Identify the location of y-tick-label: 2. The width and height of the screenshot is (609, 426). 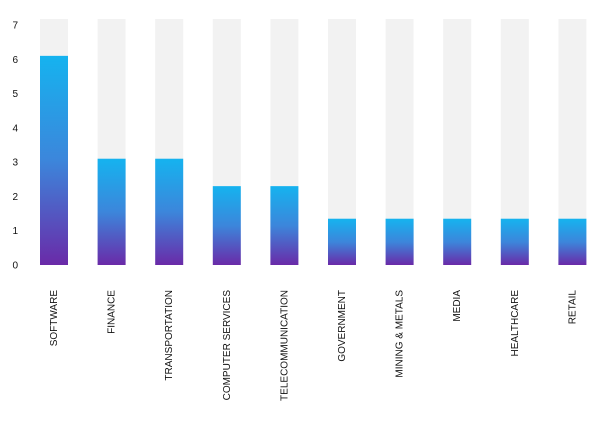
(15, 197).